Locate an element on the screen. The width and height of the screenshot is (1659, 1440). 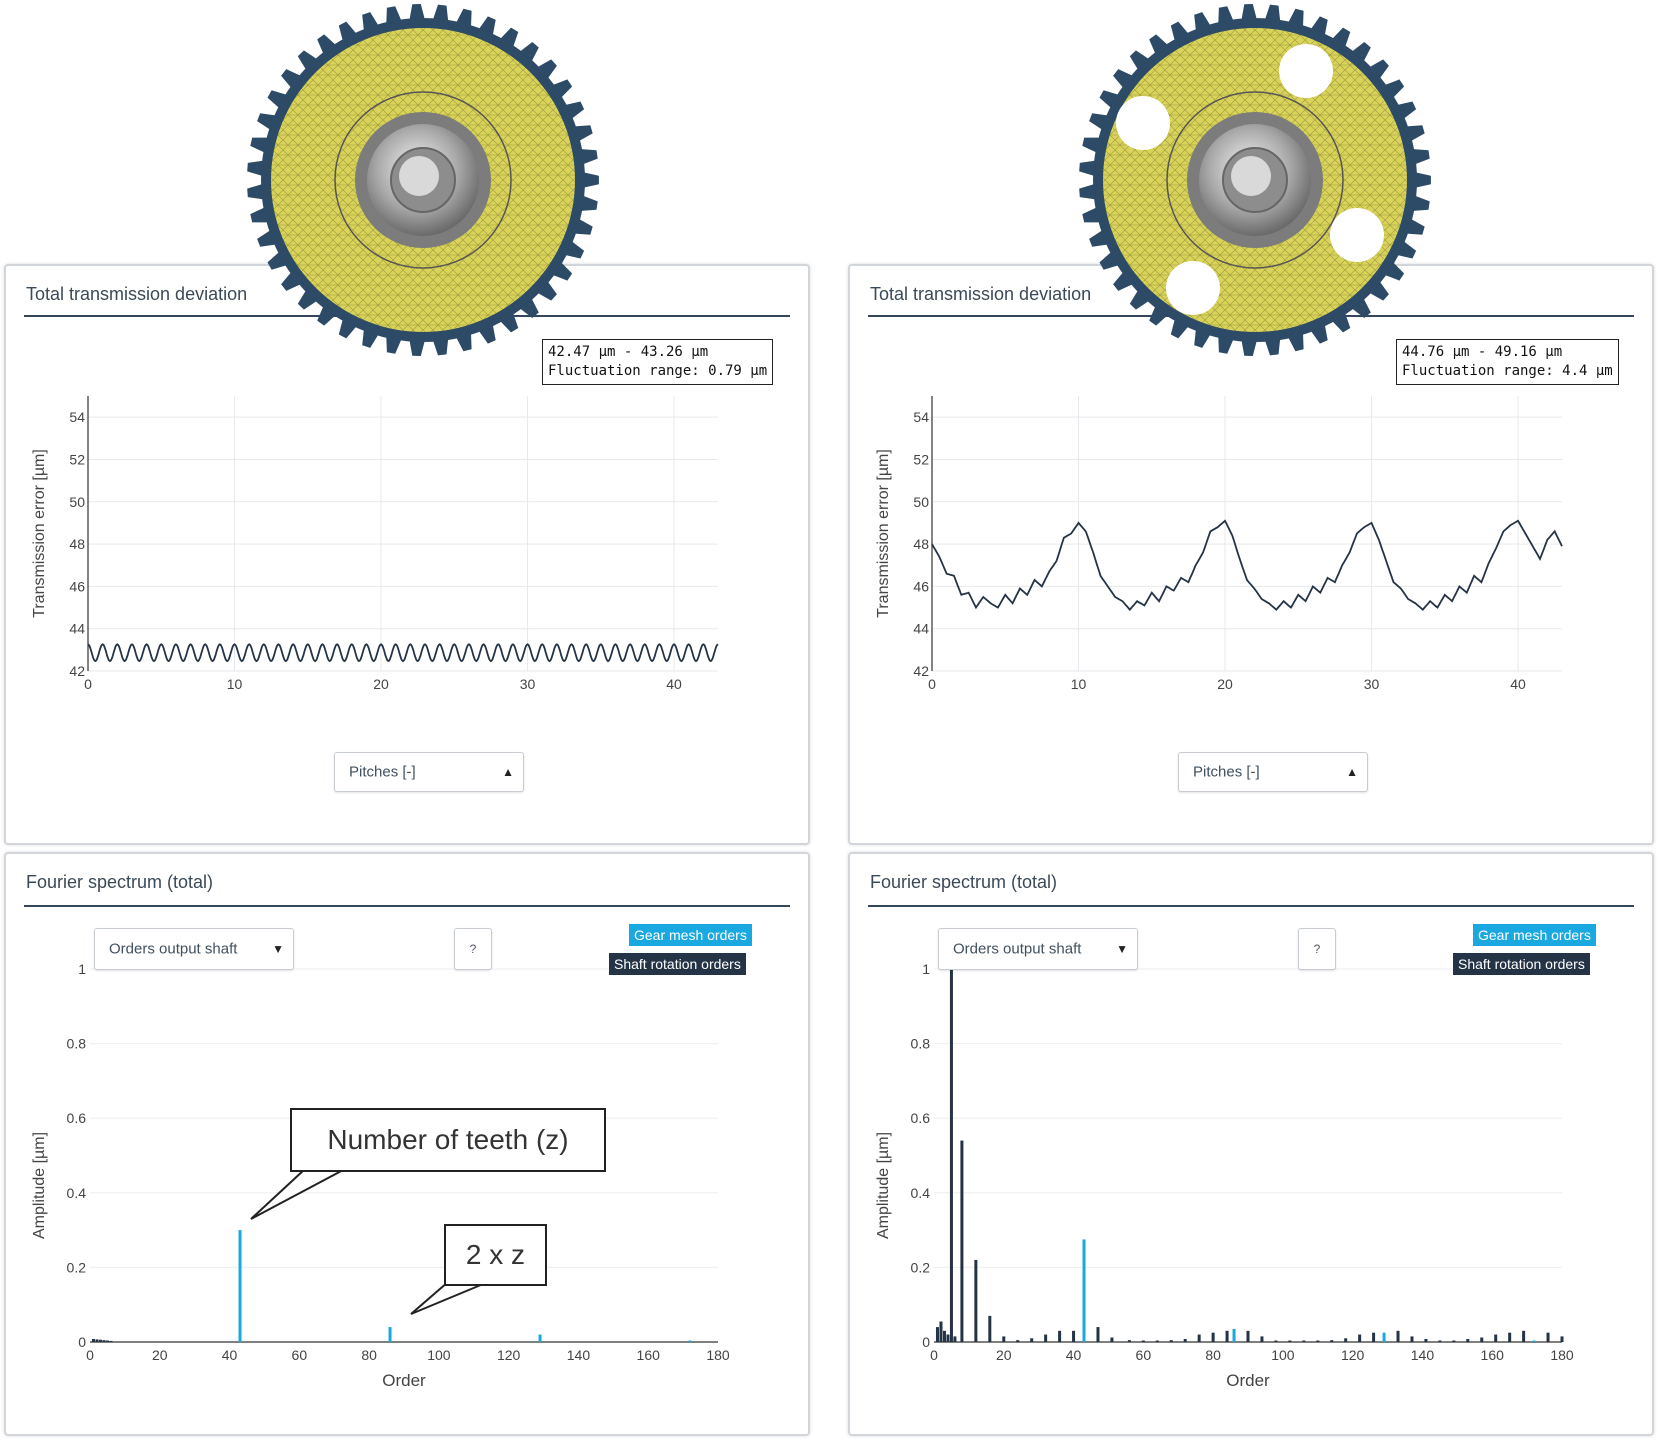
y-tick-label: 0.4 is located at coordinates (77, 1193).